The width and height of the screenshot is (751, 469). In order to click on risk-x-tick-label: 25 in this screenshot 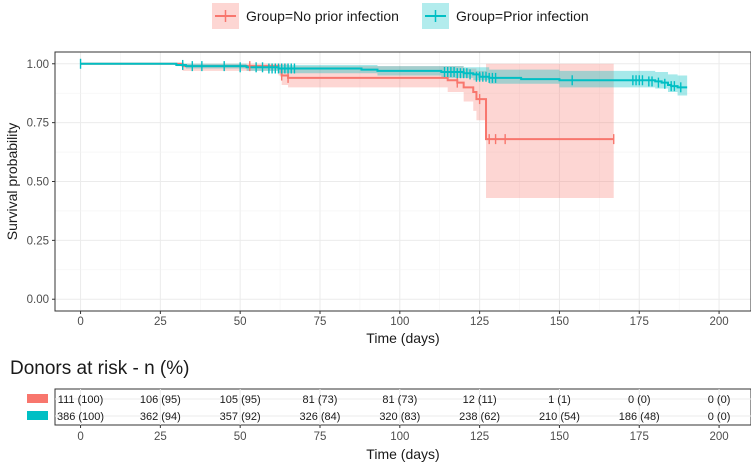, I will do `click(160, 437)`.